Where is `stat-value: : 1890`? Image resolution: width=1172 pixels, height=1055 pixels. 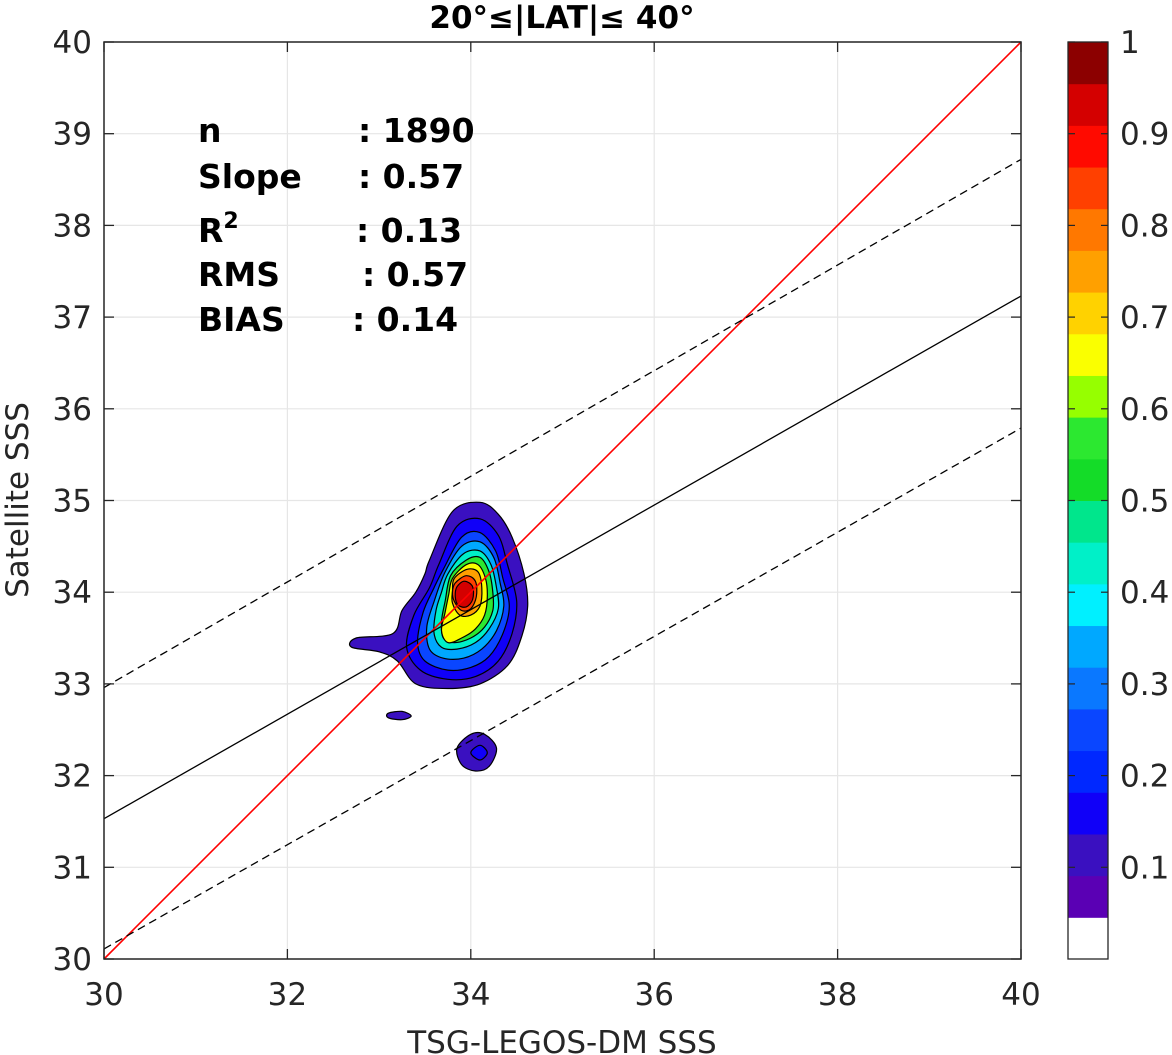
stat-value: : 1890 is located at coordinates (416, 130).